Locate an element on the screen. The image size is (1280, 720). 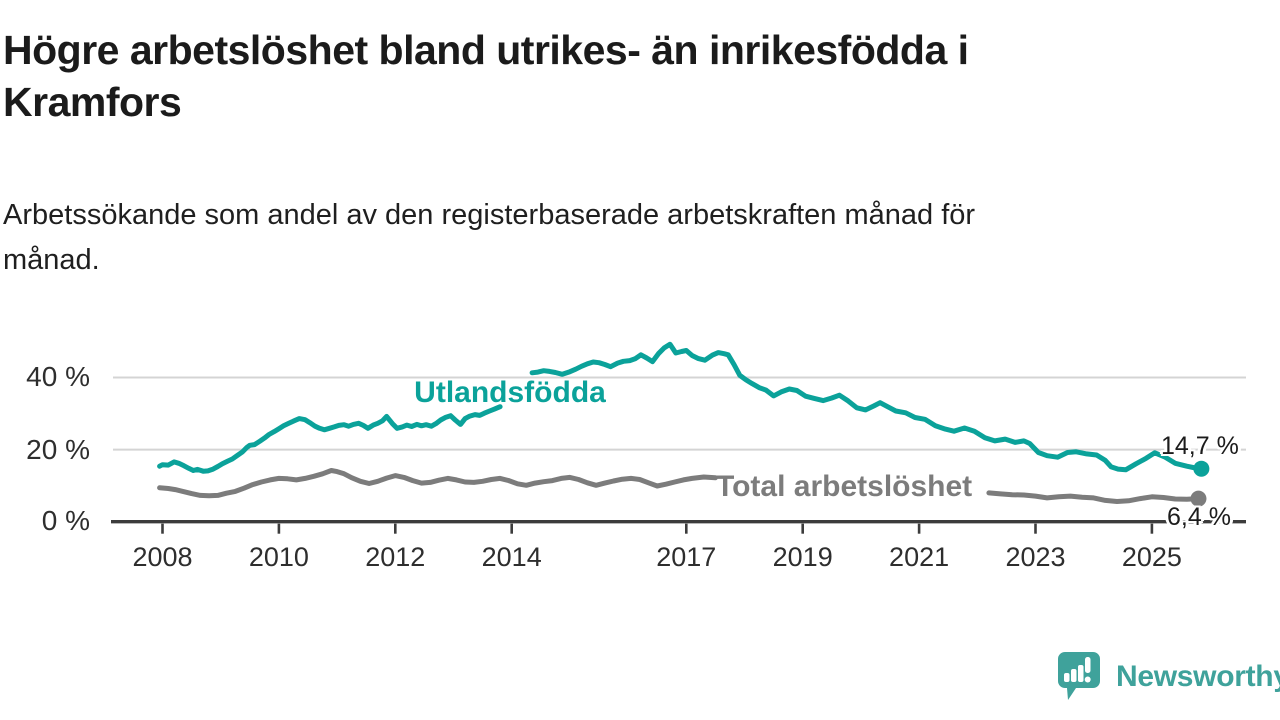
series-label-total-arbetsloshet: Total arbetslöshet is located at coordinates (844, 486).